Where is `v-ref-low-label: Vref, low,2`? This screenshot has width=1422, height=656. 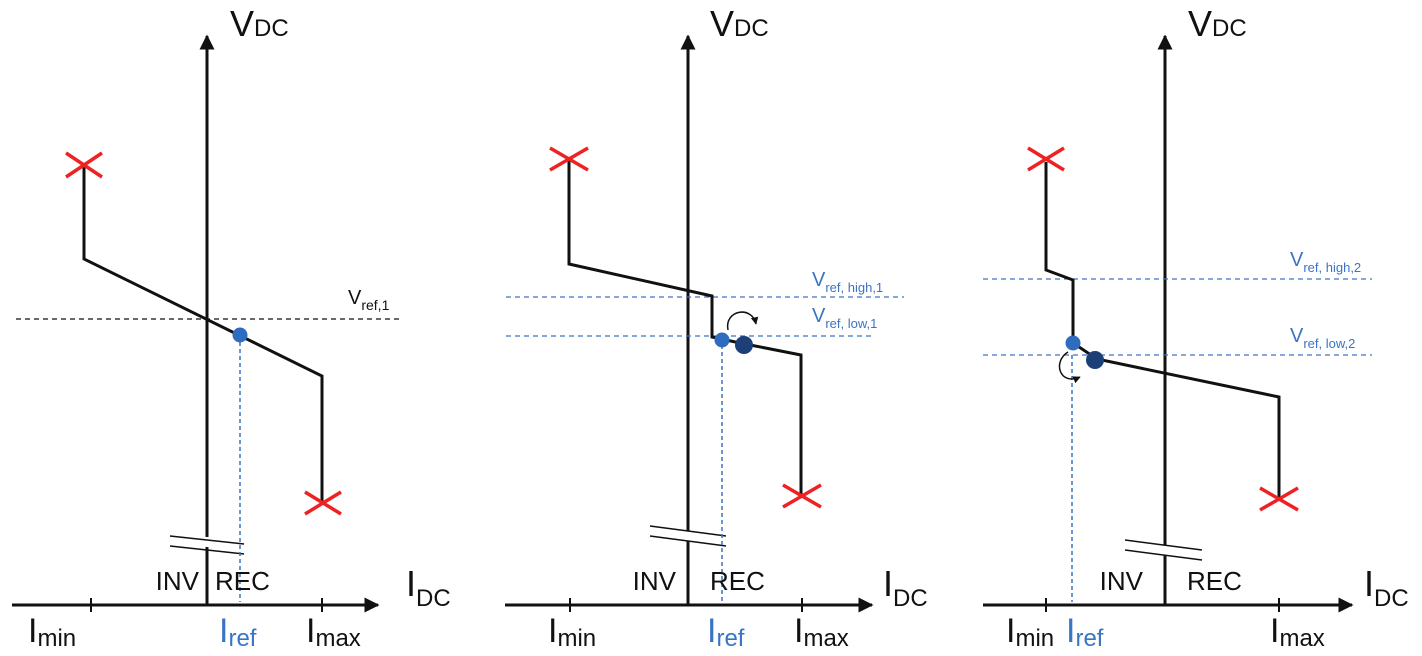 v-ref-low-label: Vref, low,2 is located at coordinates (1322, 338).